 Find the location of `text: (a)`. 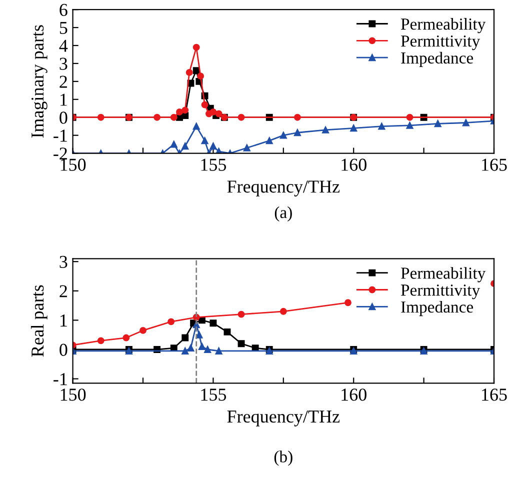

text: (a) is located at coordinates (283, 214).